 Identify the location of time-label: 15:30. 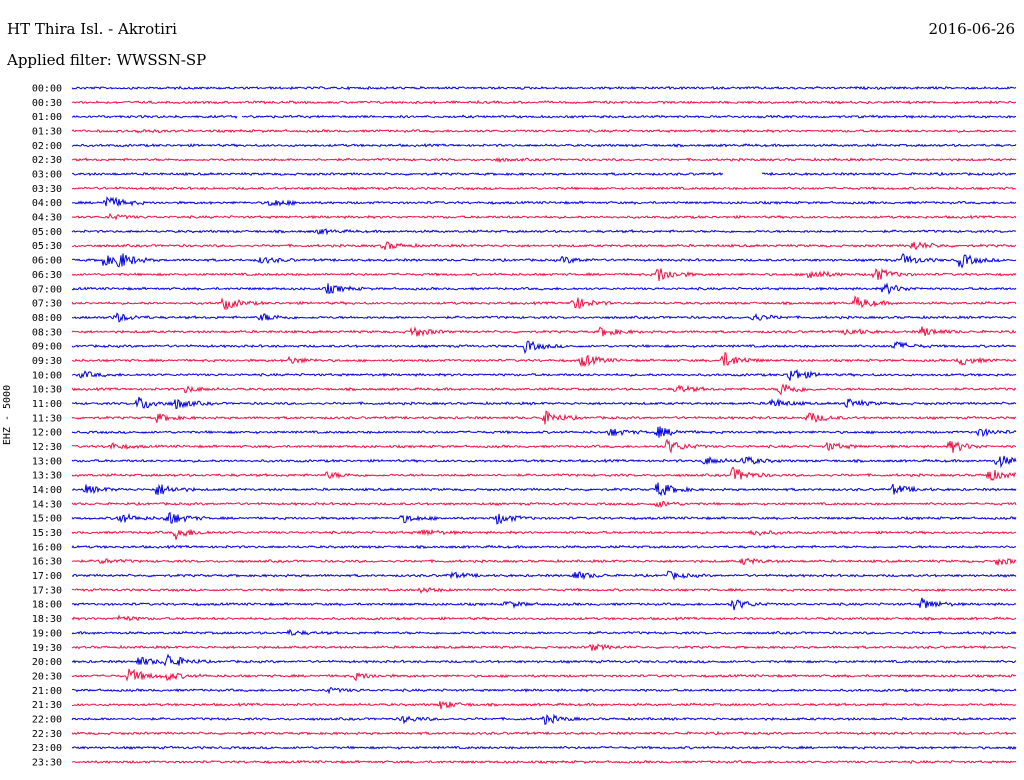
(47, 533).